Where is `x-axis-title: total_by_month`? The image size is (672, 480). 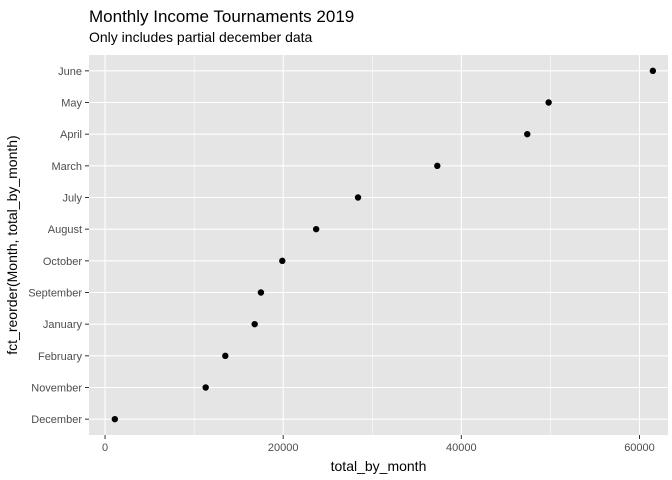 x-axis-title: total_by_month is located at coordinates (379, 466).